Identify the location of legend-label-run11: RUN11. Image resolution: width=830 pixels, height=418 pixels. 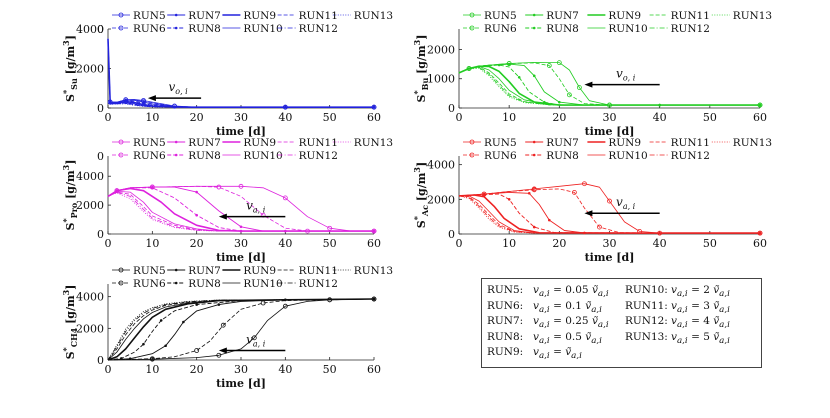
(690, 16).